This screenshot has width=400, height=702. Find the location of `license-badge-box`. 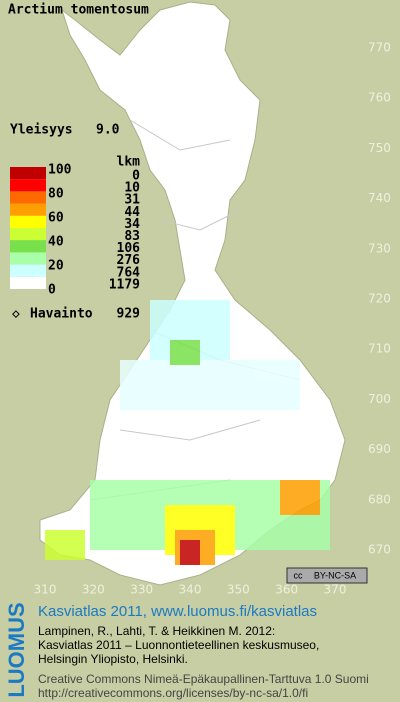

license-badge-box is located at coordinates (327, 575).